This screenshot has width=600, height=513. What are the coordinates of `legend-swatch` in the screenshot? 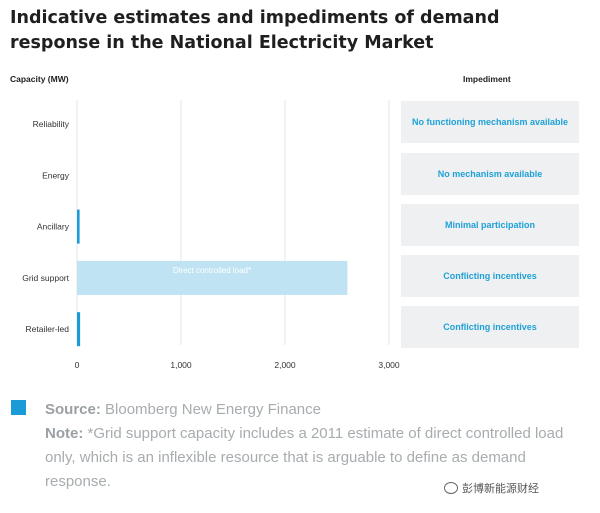 It's located at (18, 407).